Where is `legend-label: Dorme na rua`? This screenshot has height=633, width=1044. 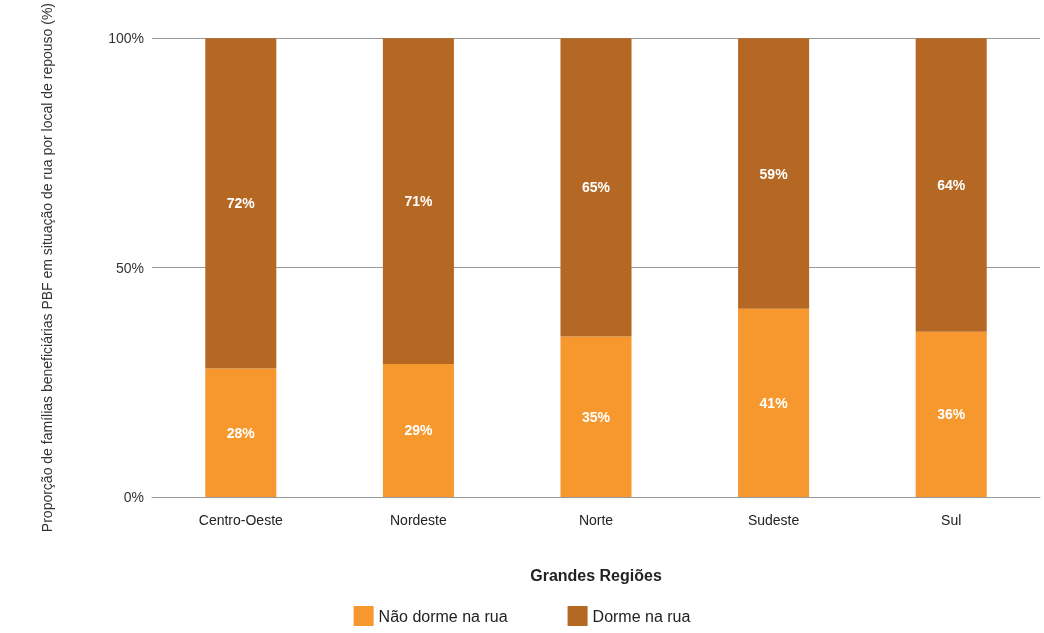 legend-label: Dorme na rua is located at coordinates (641, 616).